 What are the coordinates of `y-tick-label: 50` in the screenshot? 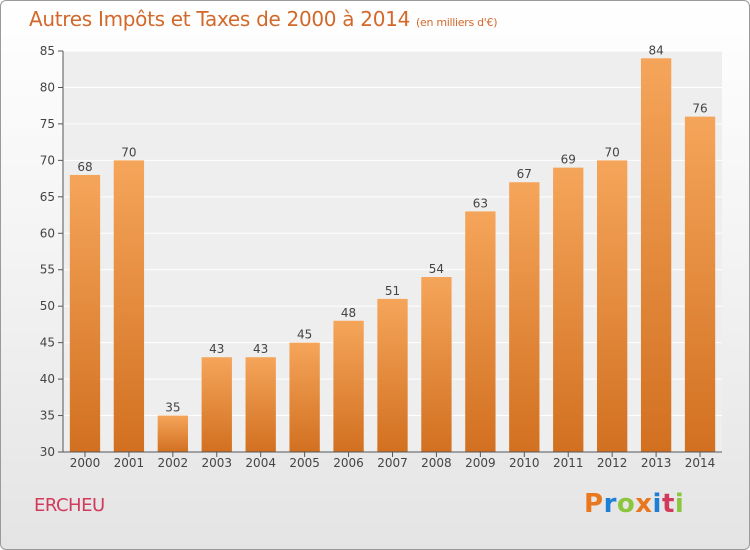 It's located at (47, 306).